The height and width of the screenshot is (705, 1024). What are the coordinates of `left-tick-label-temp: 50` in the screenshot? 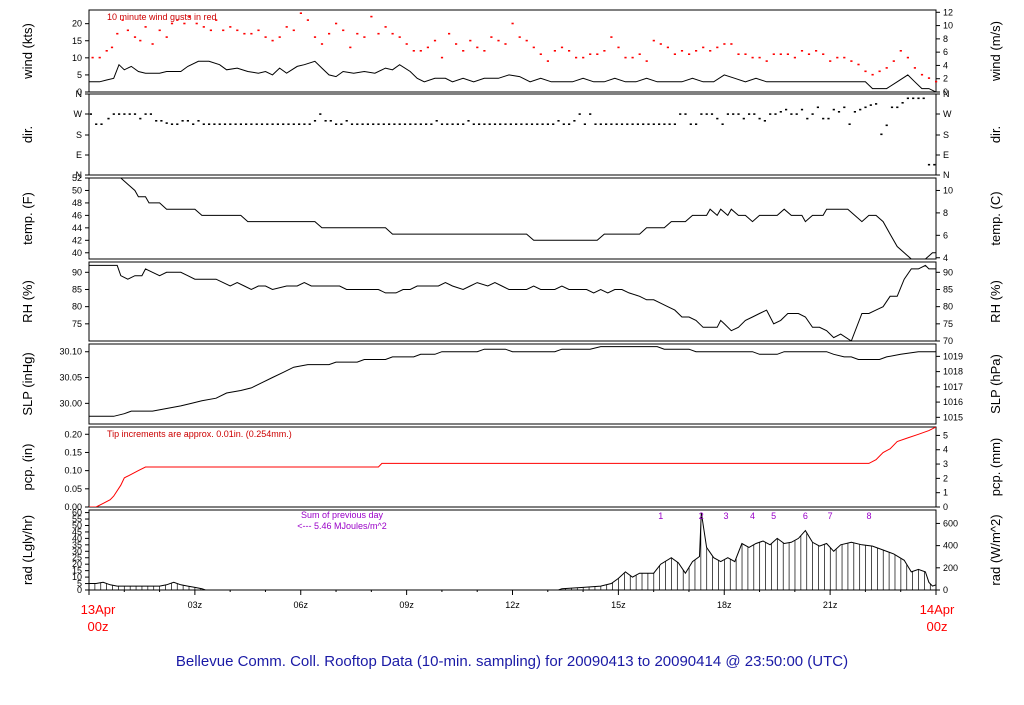 It's located at (77, 190).